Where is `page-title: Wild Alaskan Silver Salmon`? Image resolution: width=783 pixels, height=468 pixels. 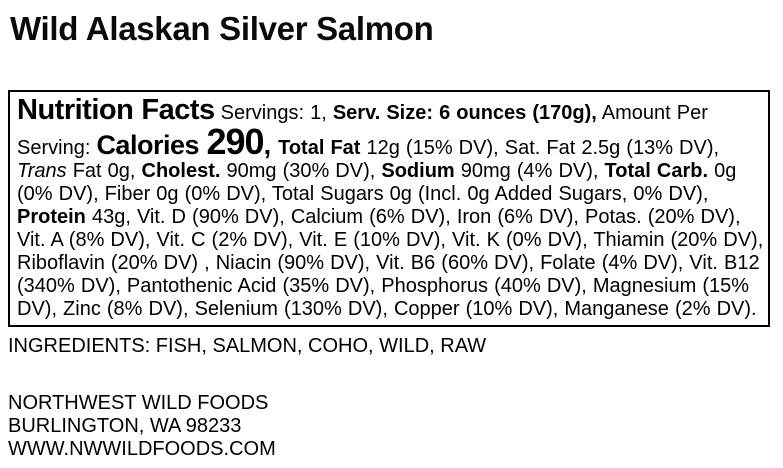 page-title: Wild Alaskan Silver Salmon is located at coordinates (222, 28).